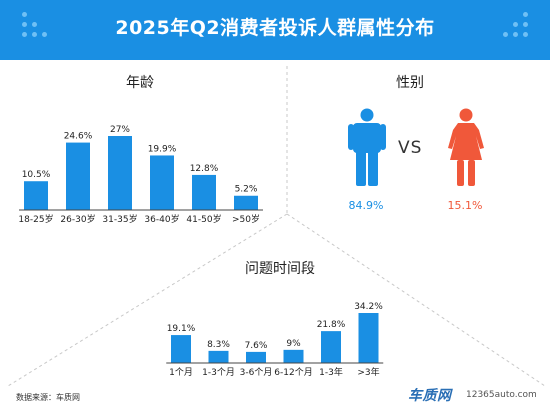 This screenshot has width=550, height=414. Describe the element at coordinates (204, 169) in the screenshot. I see `age-value-label: 12.8%` at that location.